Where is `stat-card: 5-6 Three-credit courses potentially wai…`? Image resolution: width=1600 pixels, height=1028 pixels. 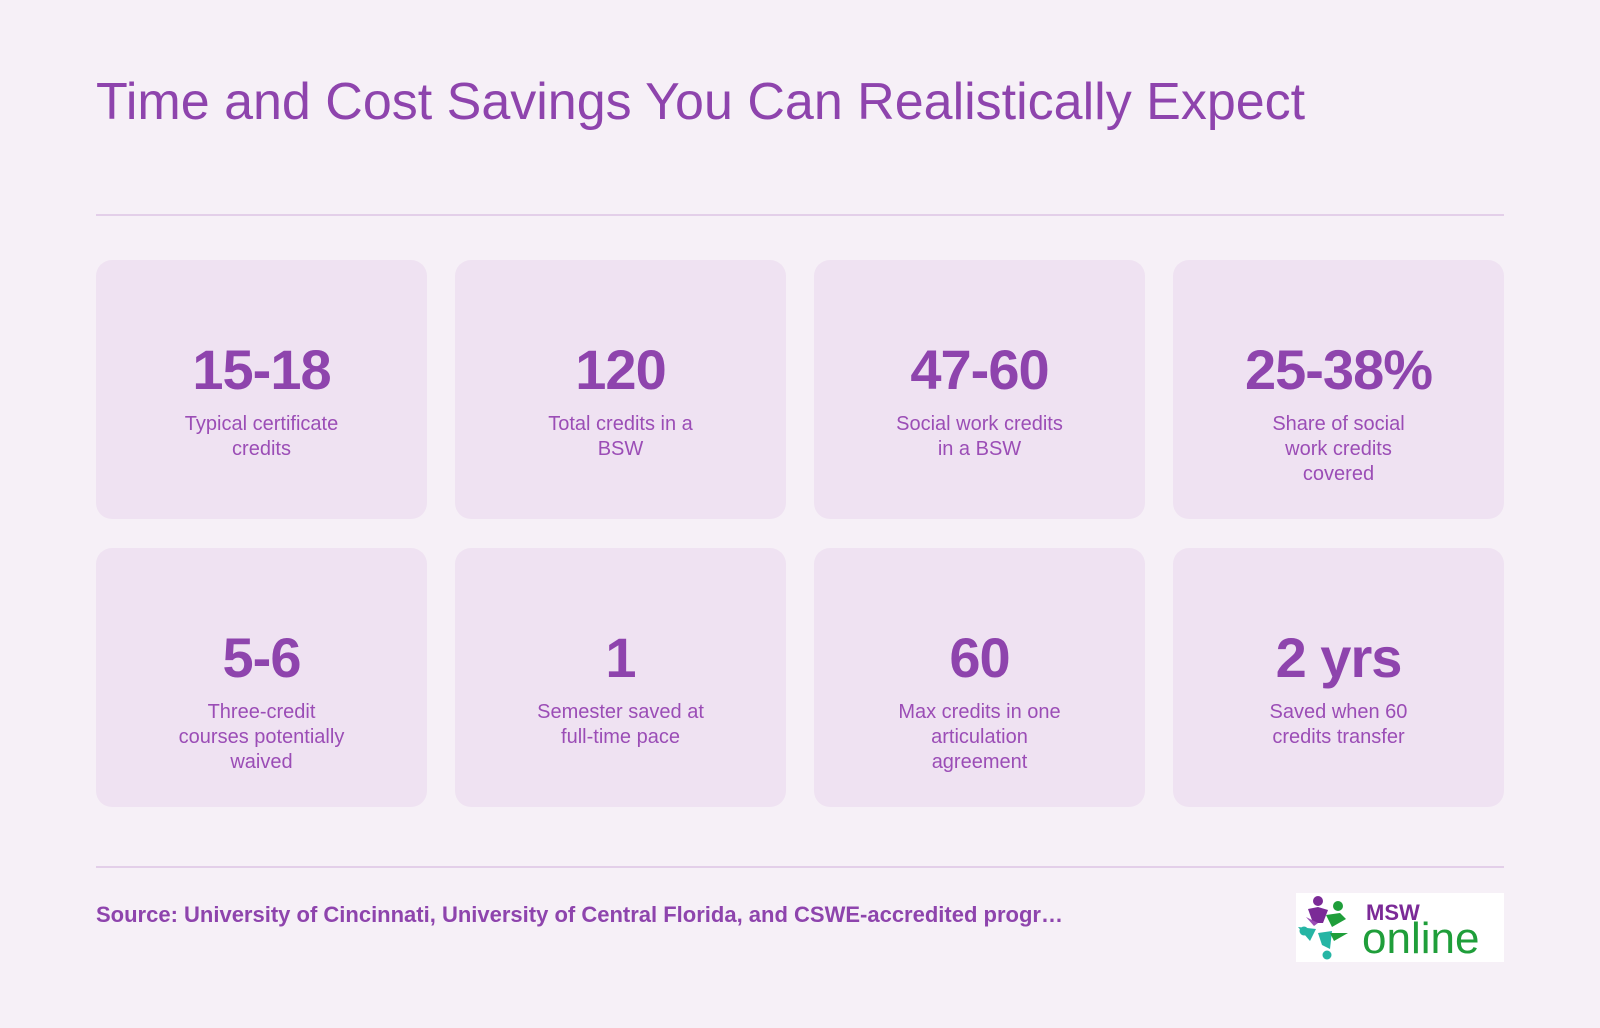
stat-card: 5-6 Three-credit courses potentially wai… is located at coordinates (261, 677).